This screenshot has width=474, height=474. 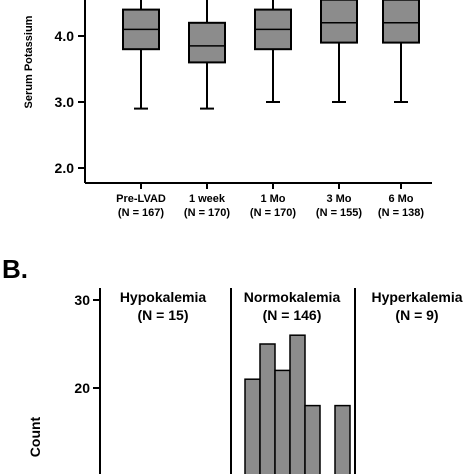 What do you see at coordinates (416, 297) in the screenshot?
I see `region-label: Hyperkalemia` at bounding box center [416, 297].